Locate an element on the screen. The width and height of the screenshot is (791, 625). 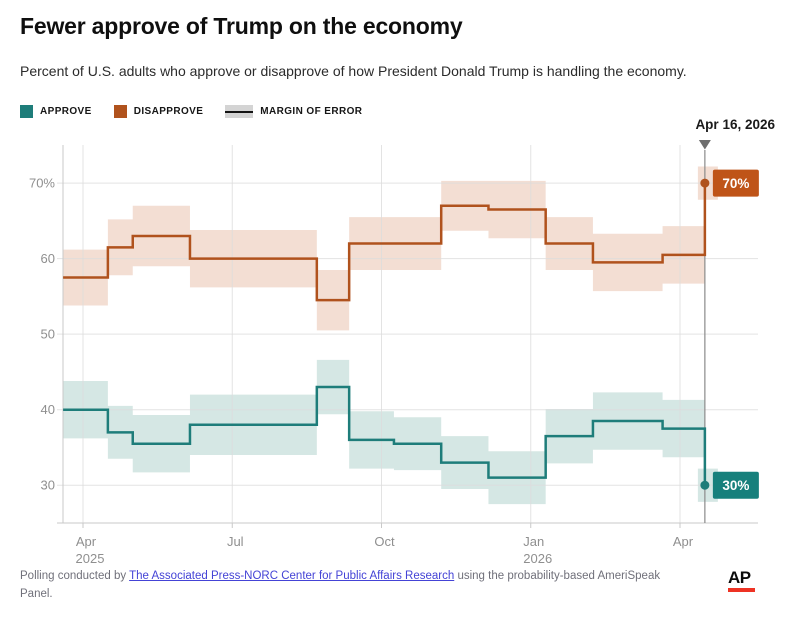
legend: APPROVE DISAPPROVE MARGIN OF ERROR is located at coordinates (191, 111).